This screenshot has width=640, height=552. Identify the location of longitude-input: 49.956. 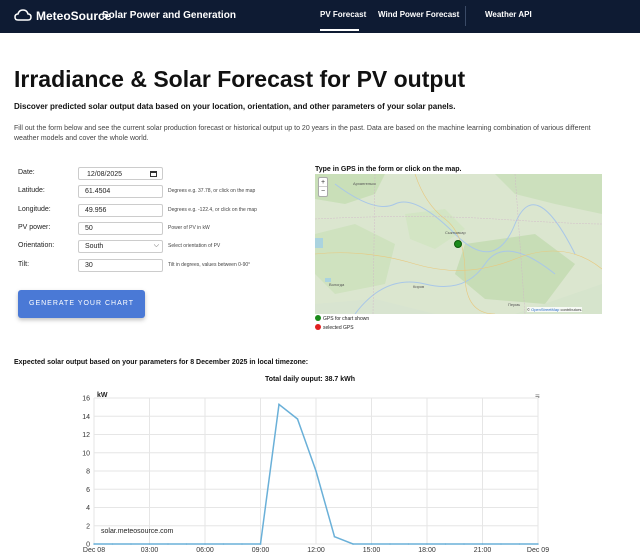
(120, 210).